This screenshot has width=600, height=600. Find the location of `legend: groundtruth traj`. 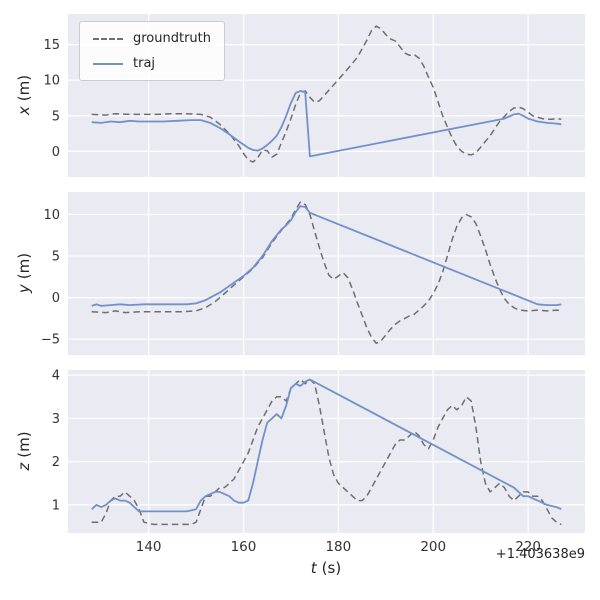

legend: groundtruth traj is located at coordinates (152, 51).